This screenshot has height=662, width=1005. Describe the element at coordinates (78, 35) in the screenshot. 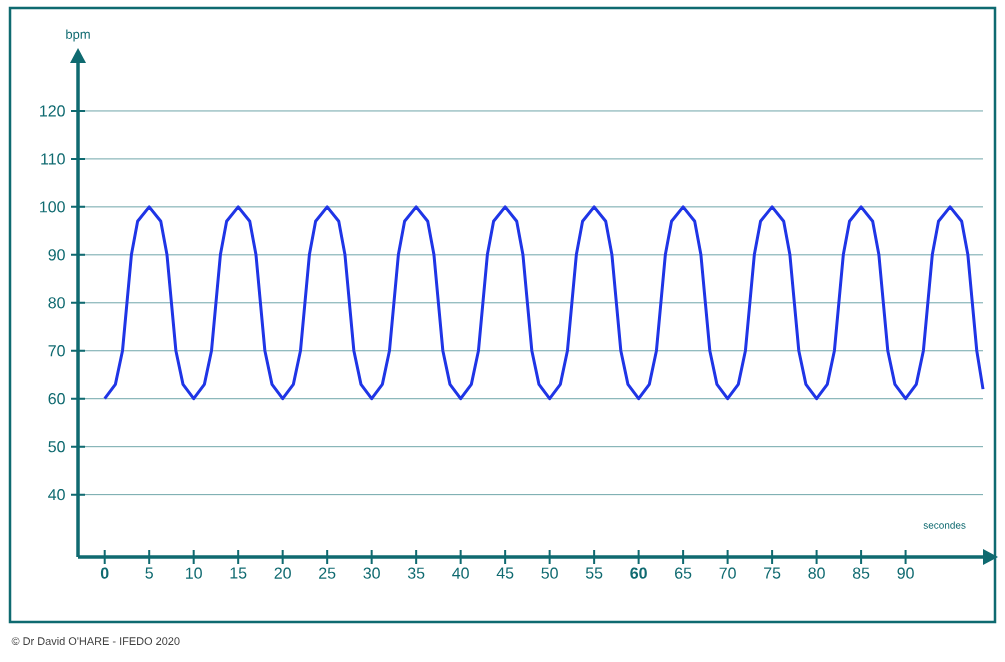

I see `y-axis-title: bpm` at that location.